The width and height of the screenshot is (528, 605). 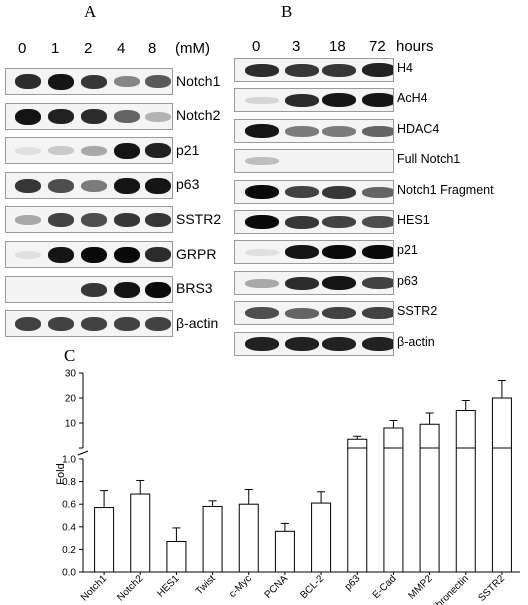 What do you see at coordinates (198, 80) in the screenshot?
I see `panel-a-row-label: Notch1` at bounding box center [198, 80].